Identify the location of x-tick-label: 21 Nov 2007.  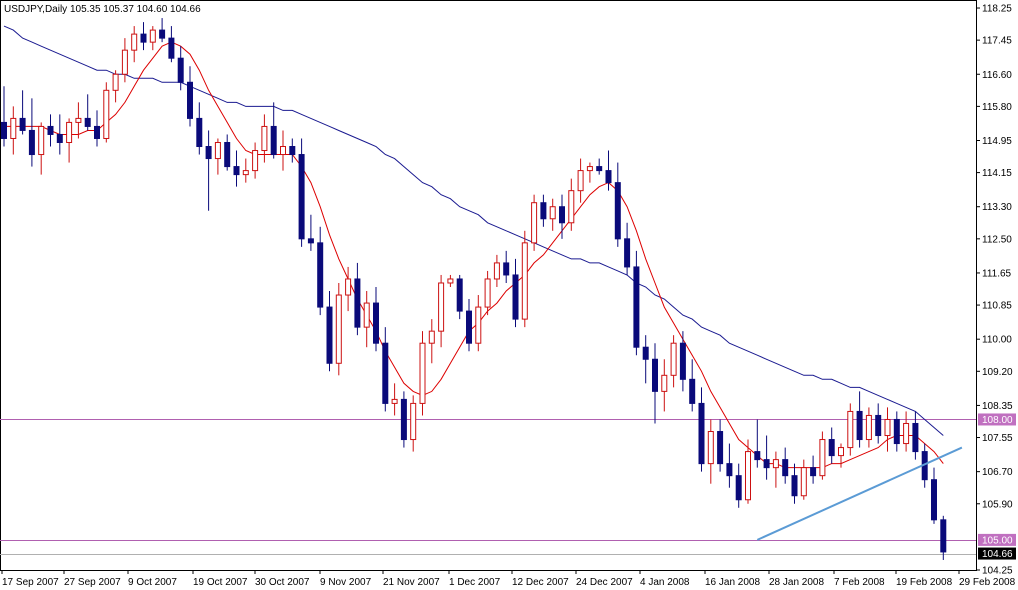
(411, 582).